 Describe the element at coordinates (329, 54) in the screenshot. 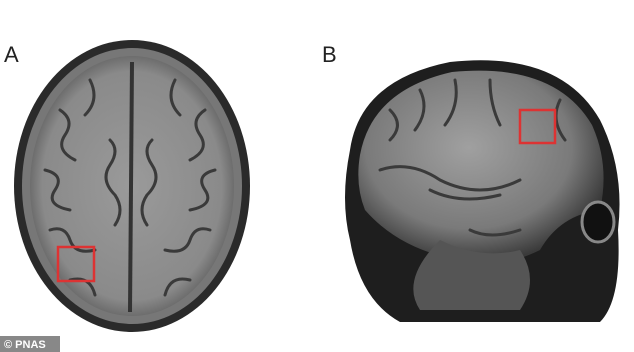

I see `panel-label: B` at that location.